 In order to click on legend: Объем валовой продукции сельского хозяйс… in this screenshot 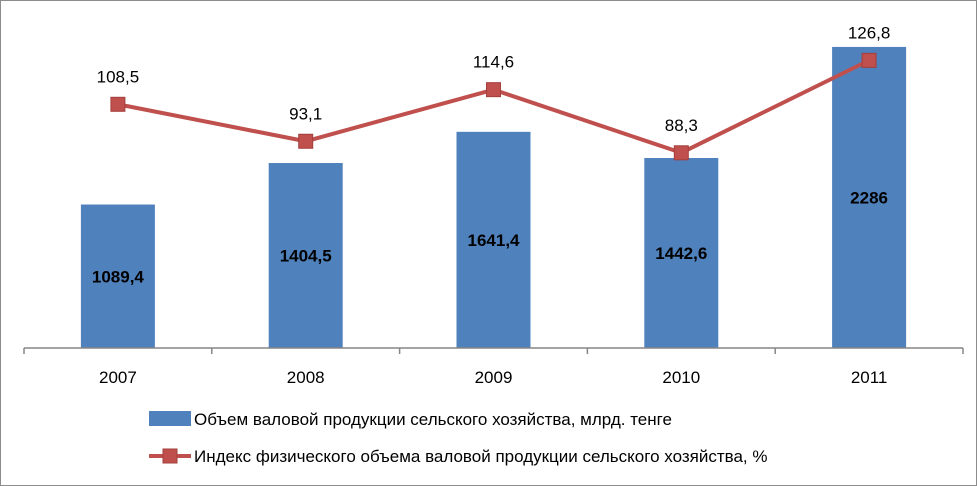, I will do `click(458, 438)`.